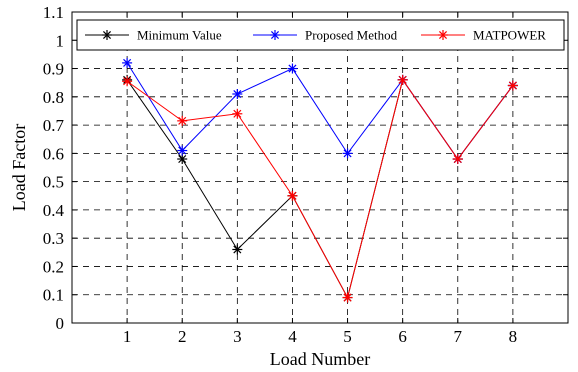 The height and width of the screenshot is (372, 578). What do you see at coordinates (347, 336) in the screenshot?
I see `x-tick-label: 5` at bounding box center [347, 336].